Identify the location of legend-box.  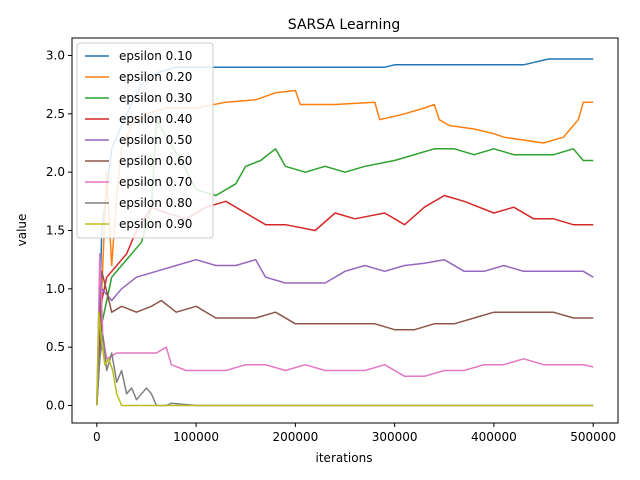
(145, 140).